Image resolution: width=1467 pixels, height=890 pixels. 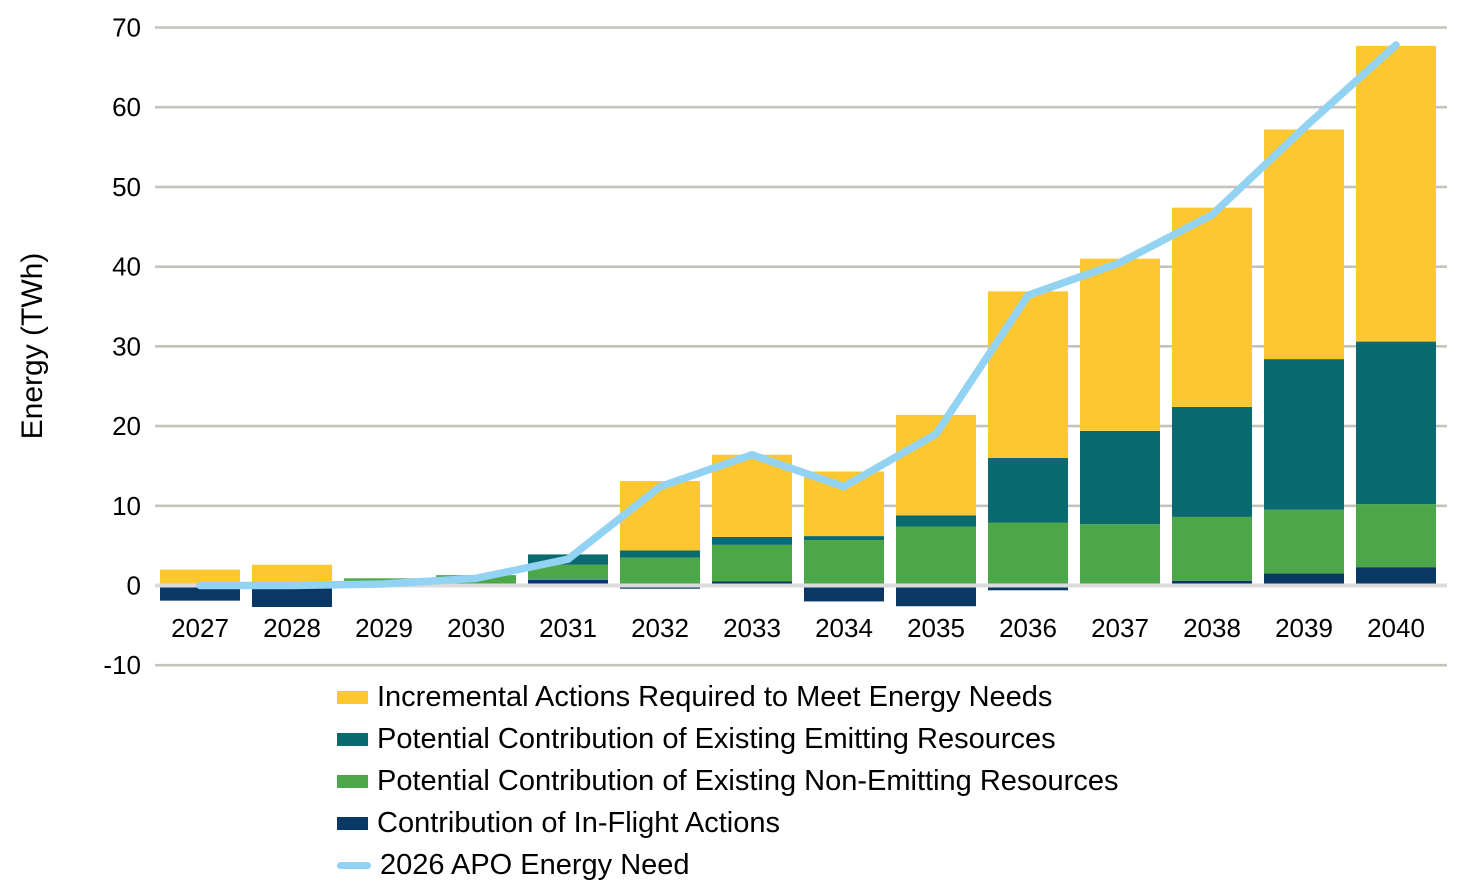 I want to click on y-tick-label: 10, so click(x=126, y=506).